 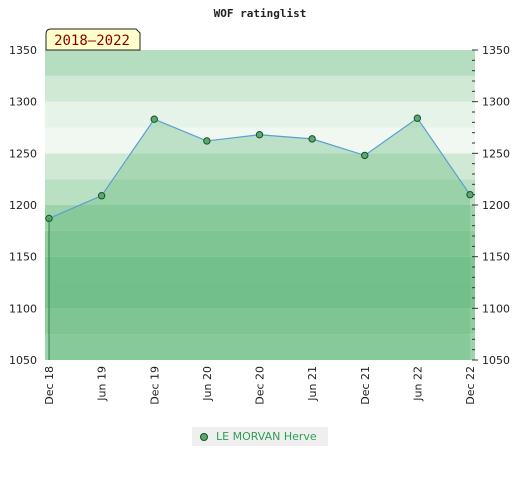 I want to click on year-range-text: 2018–2022, so click(x=92, y=41).